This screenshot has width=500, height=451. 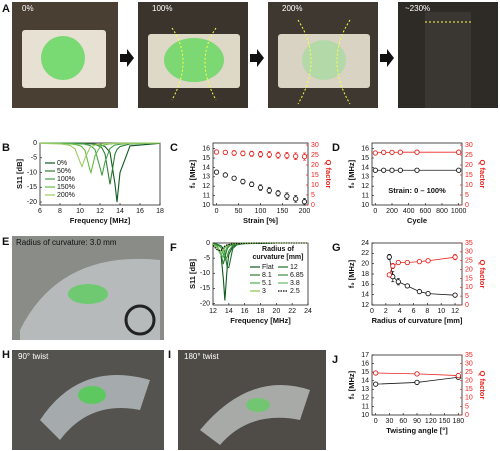 What do you see at coordinates (469, 381) in the screenshot?
I see `y2-tick-label: 20` at bounding box center [469, 381].